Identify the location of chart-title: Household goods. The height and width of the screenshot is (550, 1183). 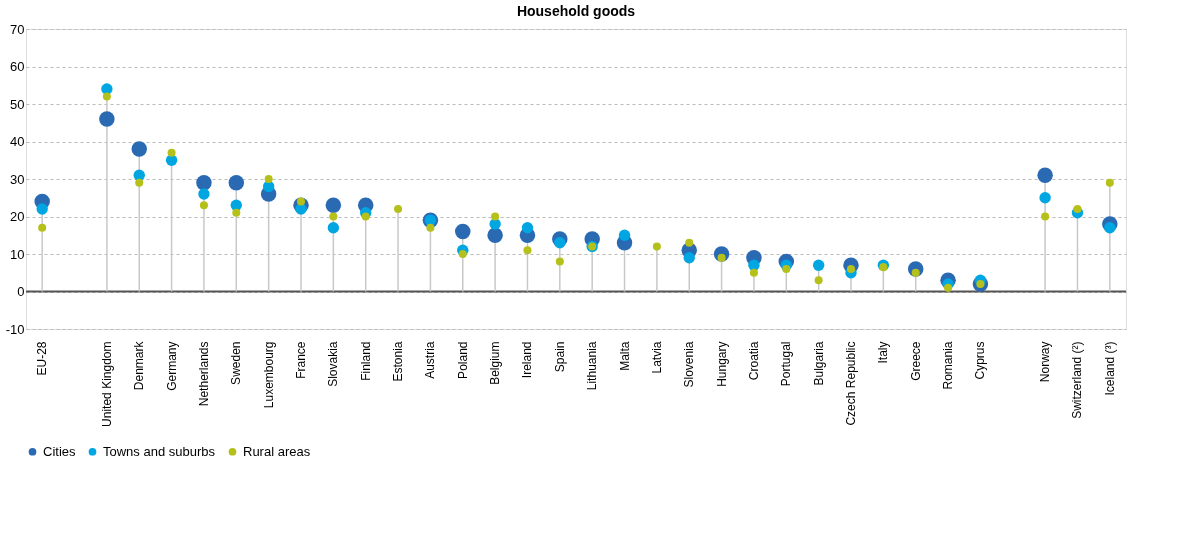
(576, 11).